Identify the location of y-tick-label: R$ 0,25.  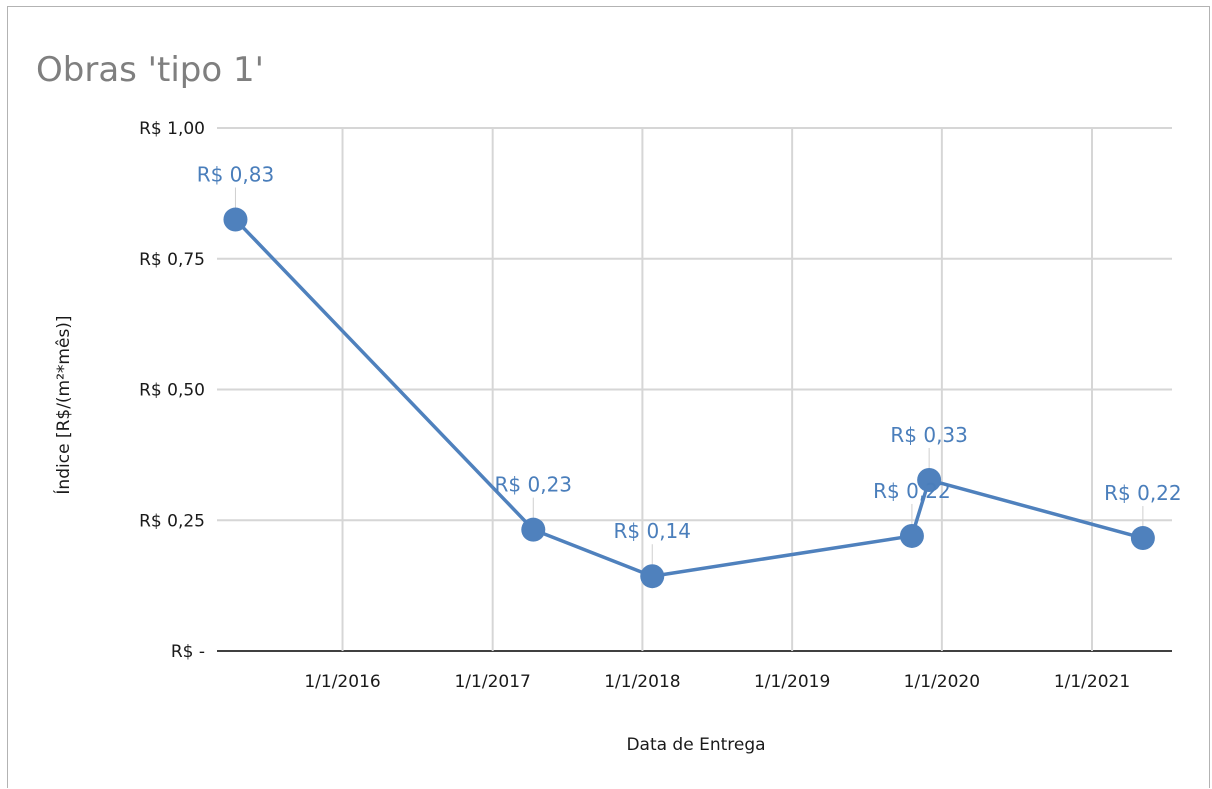
(172, 521).